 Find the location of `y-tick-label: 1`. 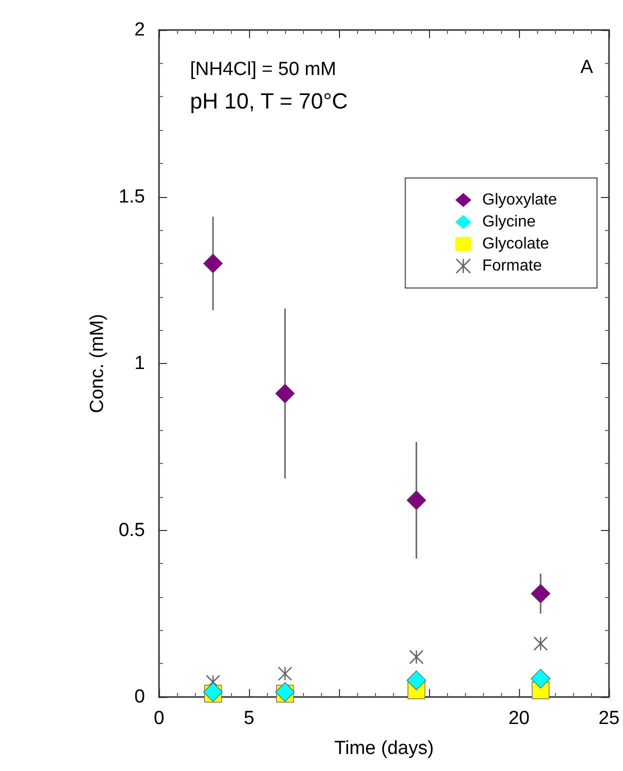

y-tick-label: 1 is located at coordinates (139, 363).